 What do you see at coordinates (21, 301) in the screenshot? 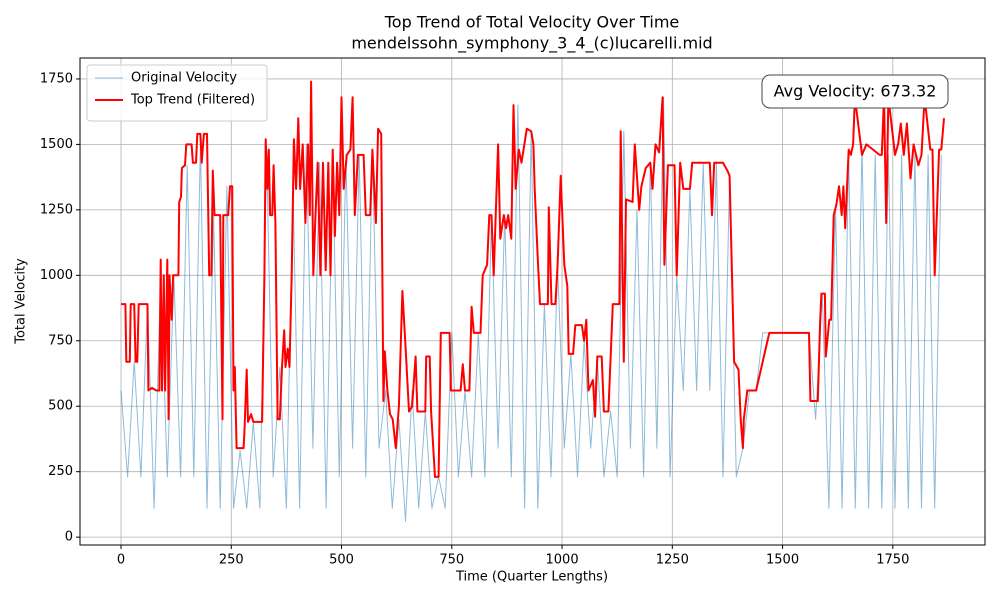
I see `y-axis-label: Total Velocity` at bounding box center [21, 301].